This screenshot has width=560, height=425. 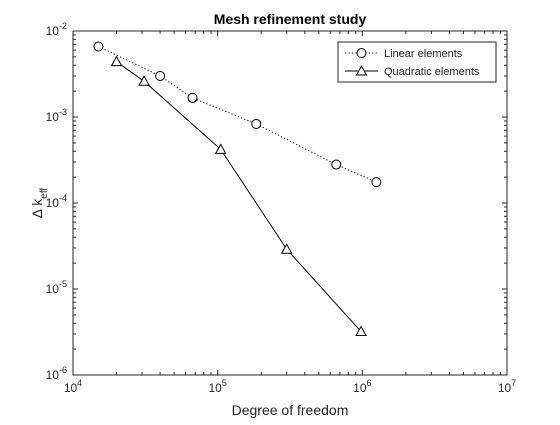 What do you see at coordinates (432, 72) in the screenshot?
I see `legend-label-triangle: Quadratic elements` at bounding box center [432, 72].